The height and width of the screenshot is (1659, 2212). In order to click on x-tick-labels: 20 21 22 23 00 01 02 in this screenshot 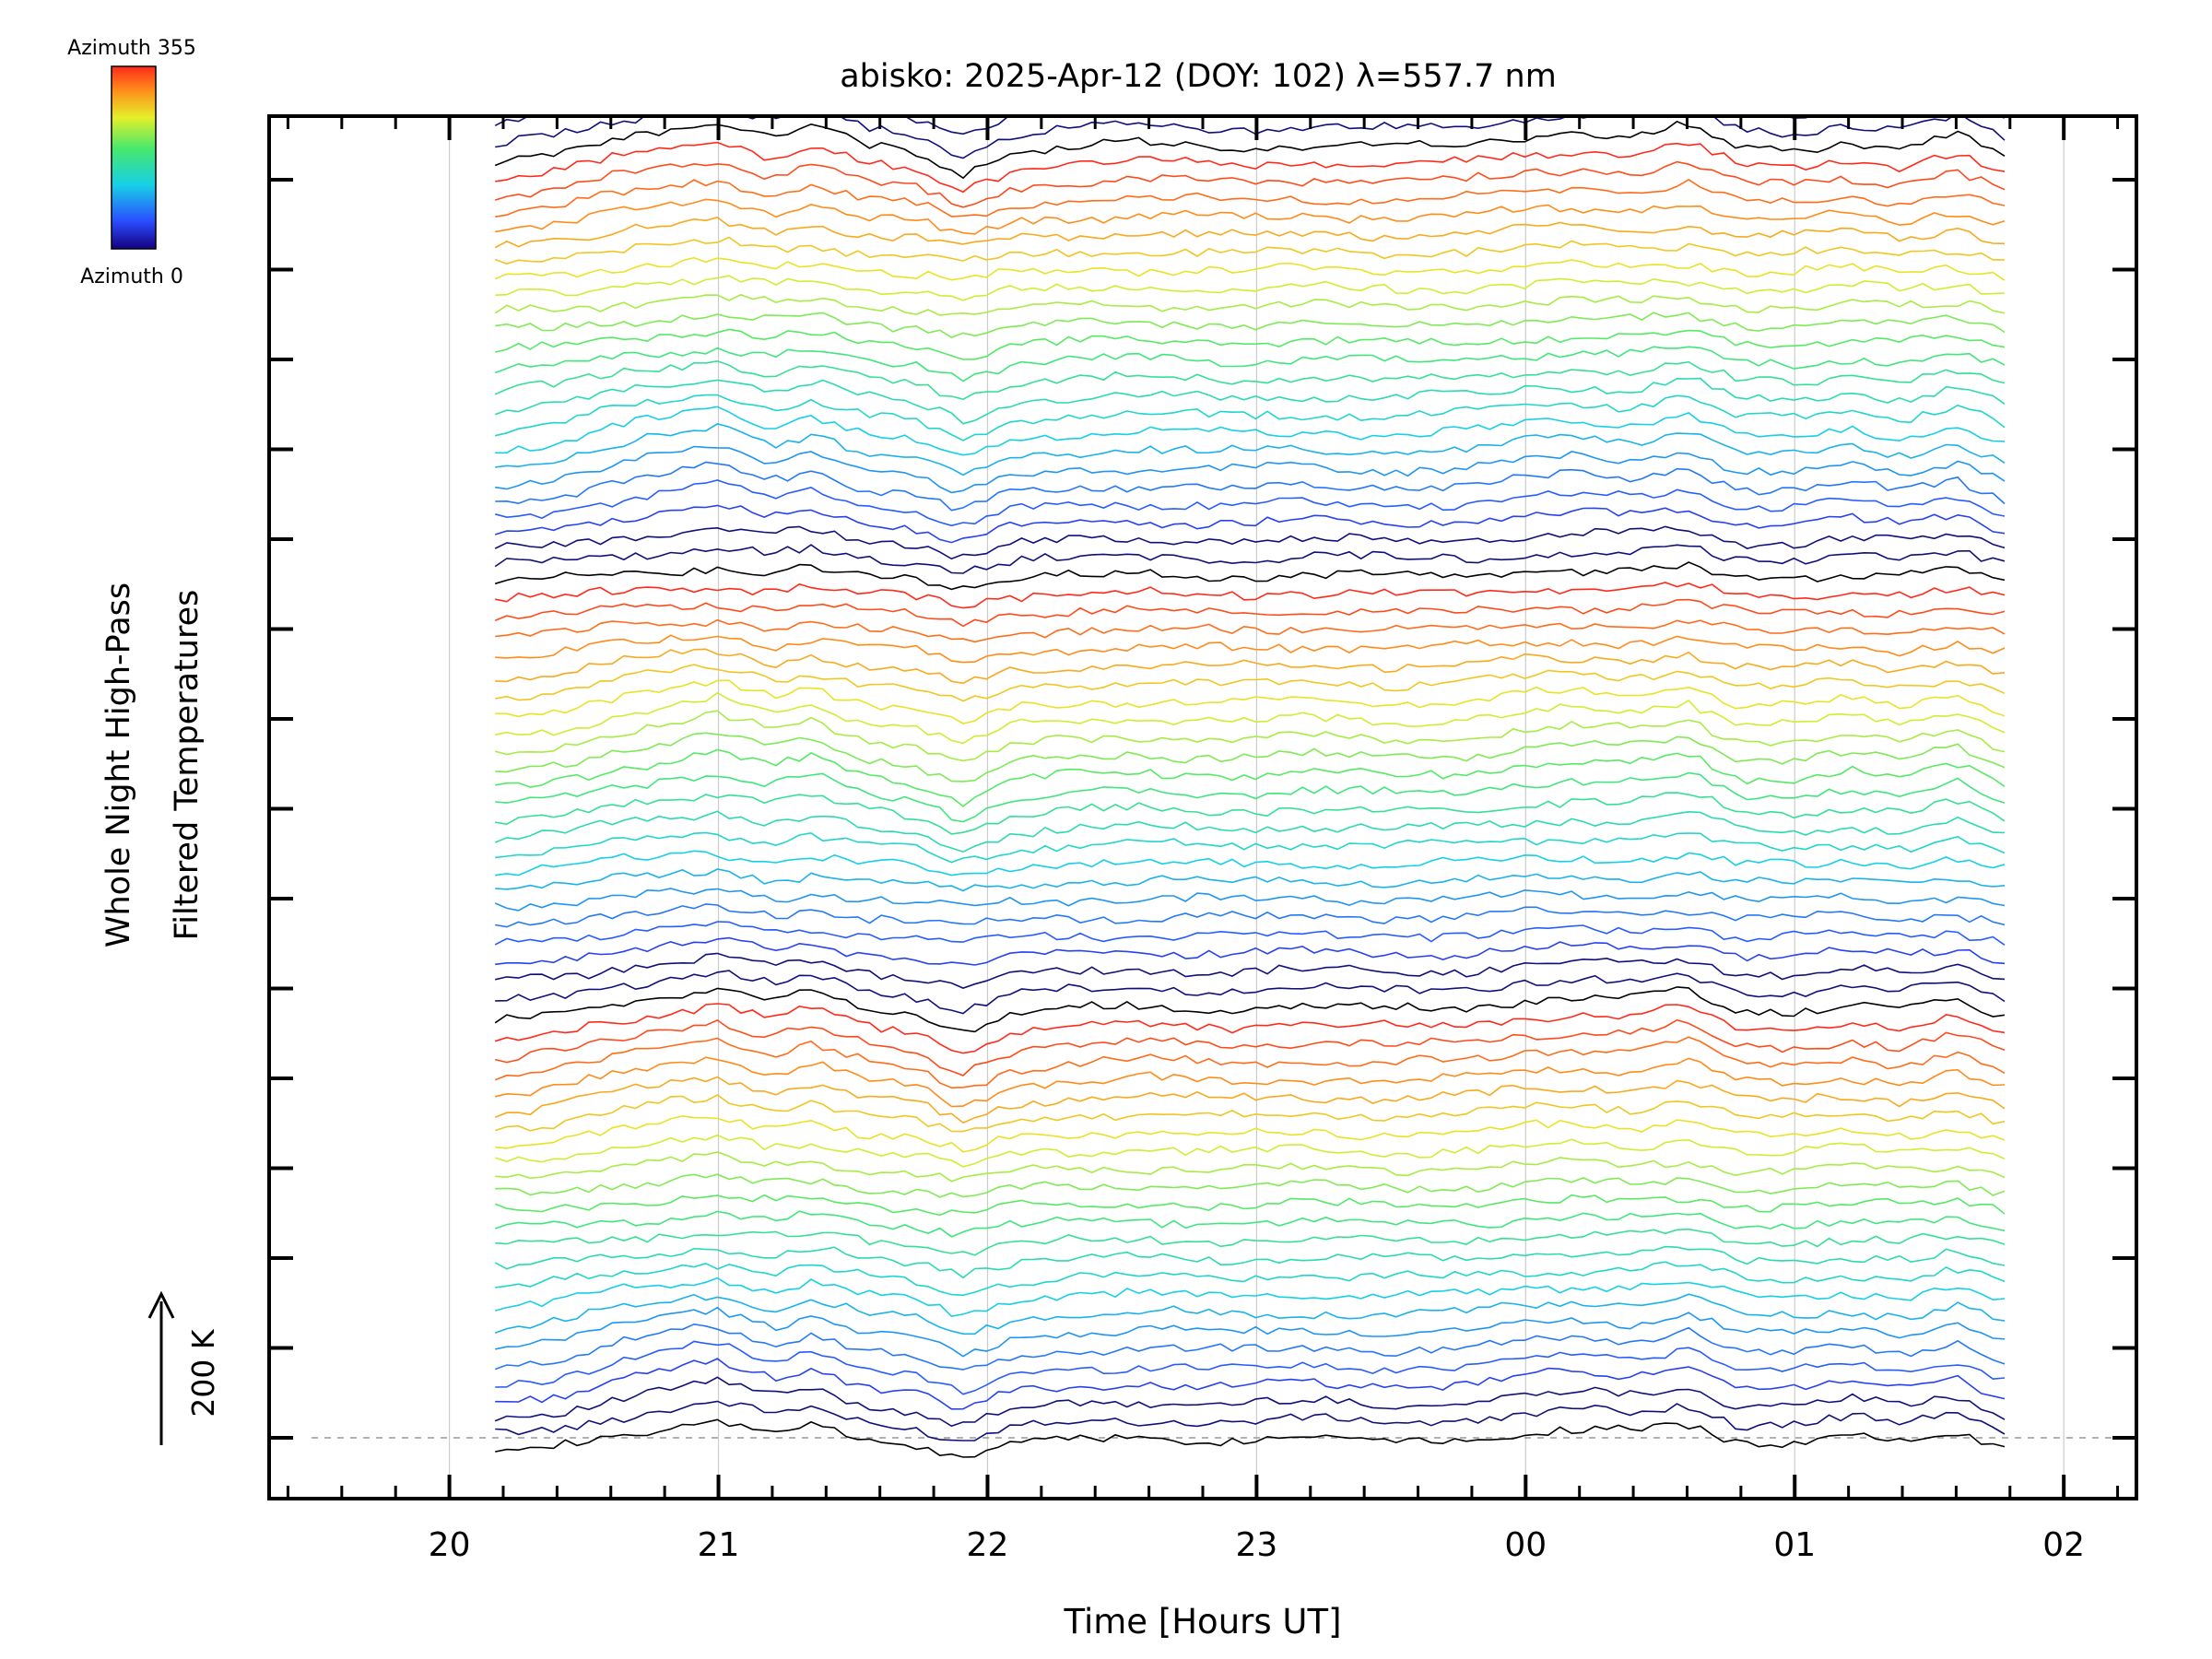, I will do `click(1257, 1545)`.